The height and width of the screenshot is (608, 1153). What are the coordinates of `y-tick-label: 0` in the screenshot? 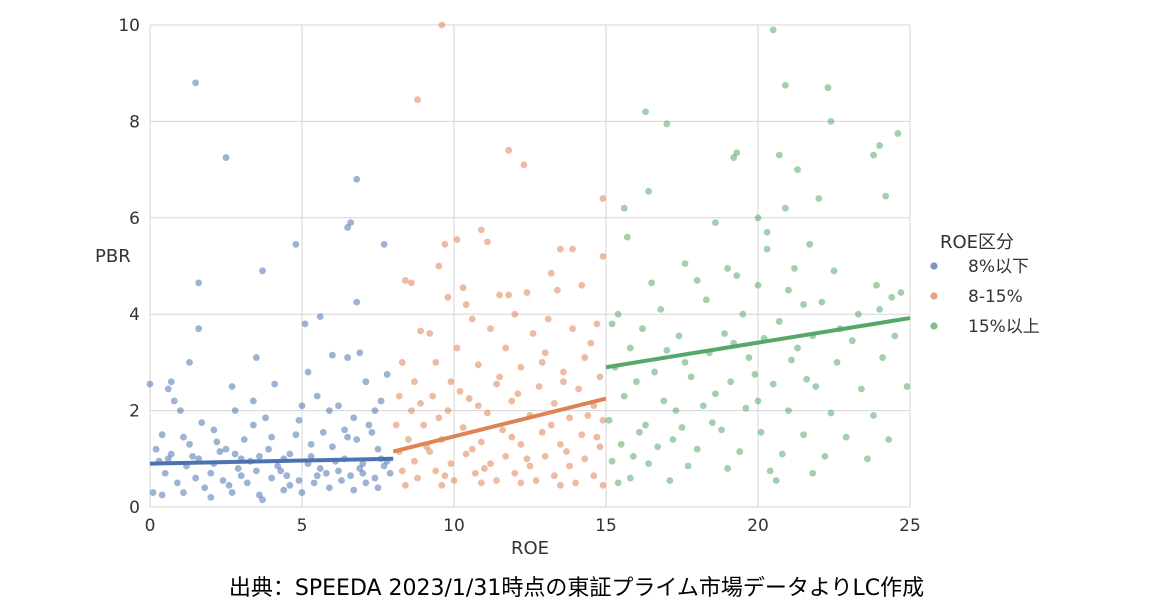 It's located at (134, 508).